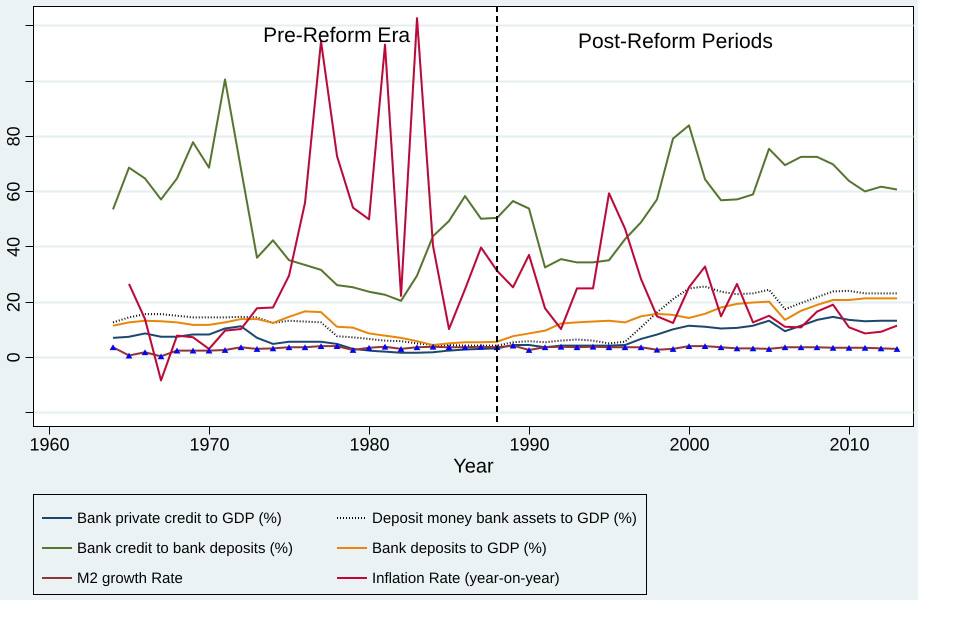  What do you see at coordinates (14, 192) in the screenshot?
I see `y-tick-label: 60` at bounding box center [14, 192].